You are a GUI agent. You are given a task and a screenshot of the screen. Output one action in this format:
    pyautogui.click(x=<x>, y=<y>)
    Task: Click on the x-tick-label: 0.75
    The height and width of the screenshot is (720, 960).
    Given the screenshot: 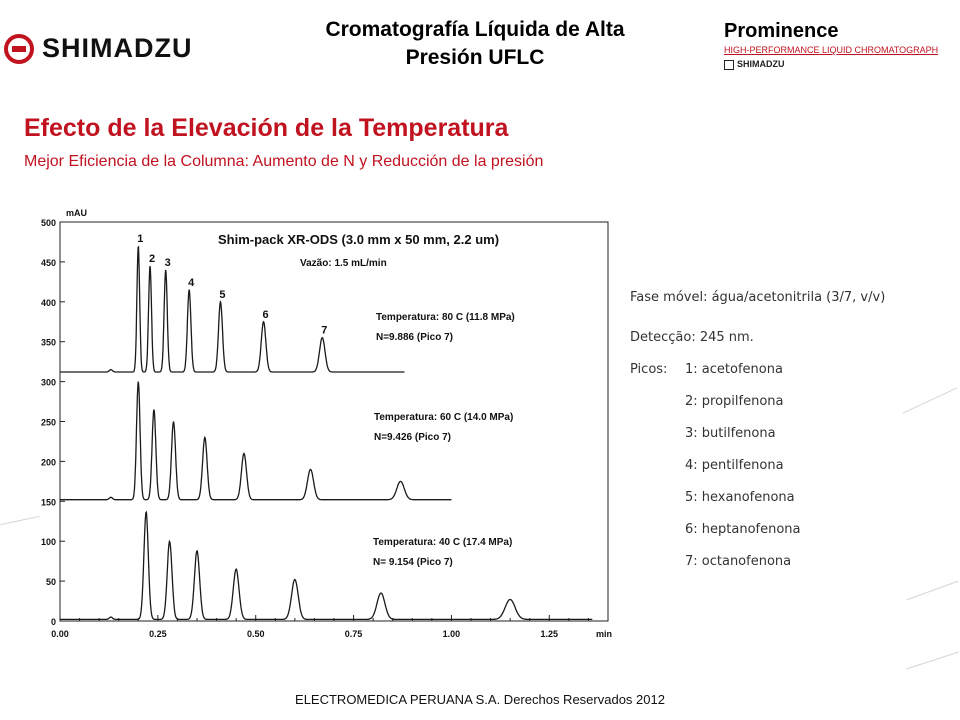 What is the action you would take?
    pyautogui.click(x=354, y=634)
    